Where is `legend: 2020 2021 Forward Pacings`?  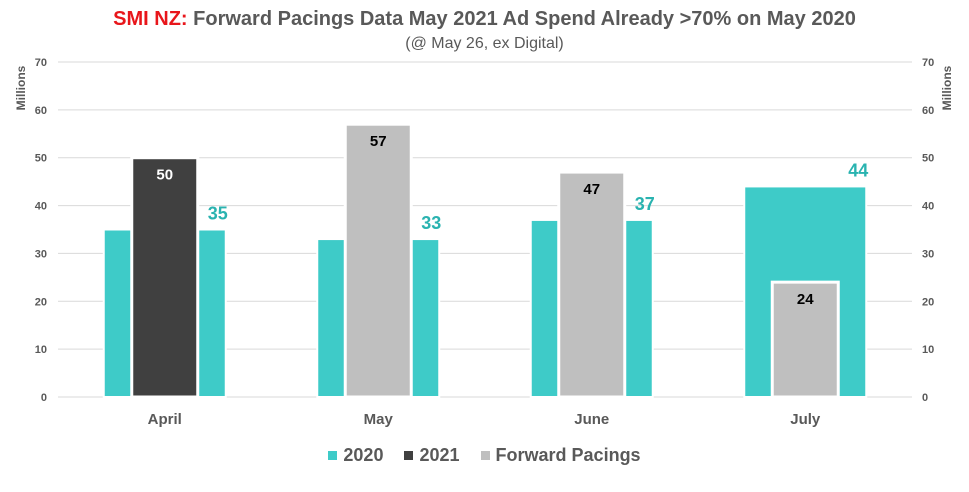 legend: 2020 2021 Forward Pacings is located at coordinates (484, 455).